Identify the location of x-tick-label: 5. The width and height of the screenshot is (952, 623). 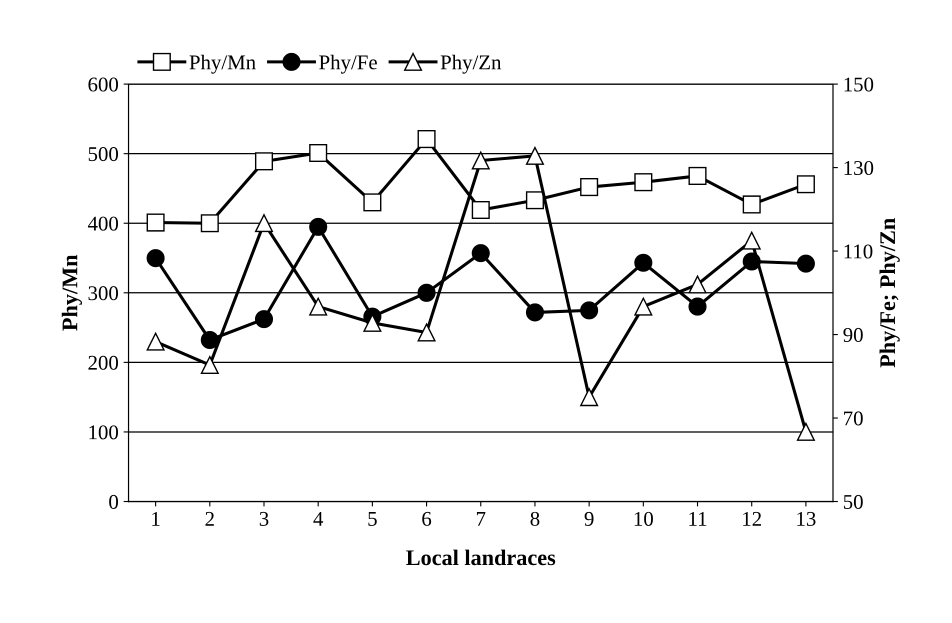
(372, 519).